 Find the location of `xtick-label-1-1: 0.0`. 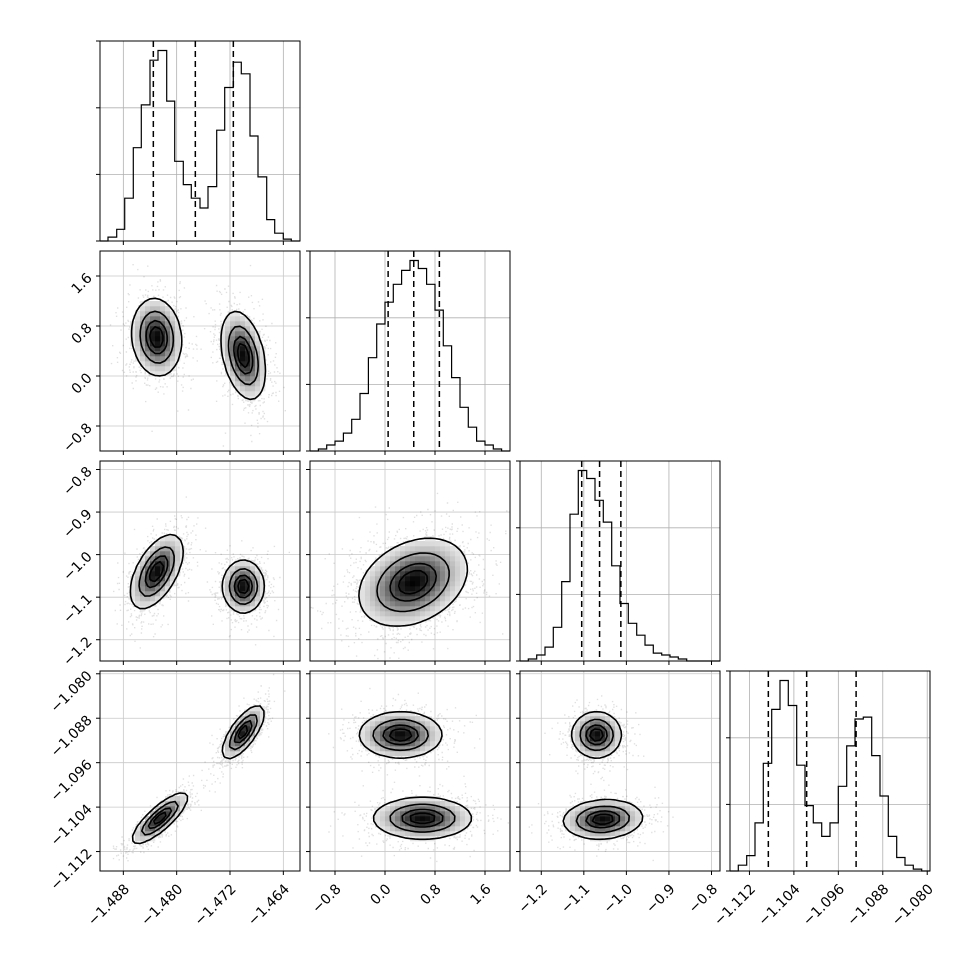

xtick-label-1-1: 0.0 is located at coordinates (381, 894).